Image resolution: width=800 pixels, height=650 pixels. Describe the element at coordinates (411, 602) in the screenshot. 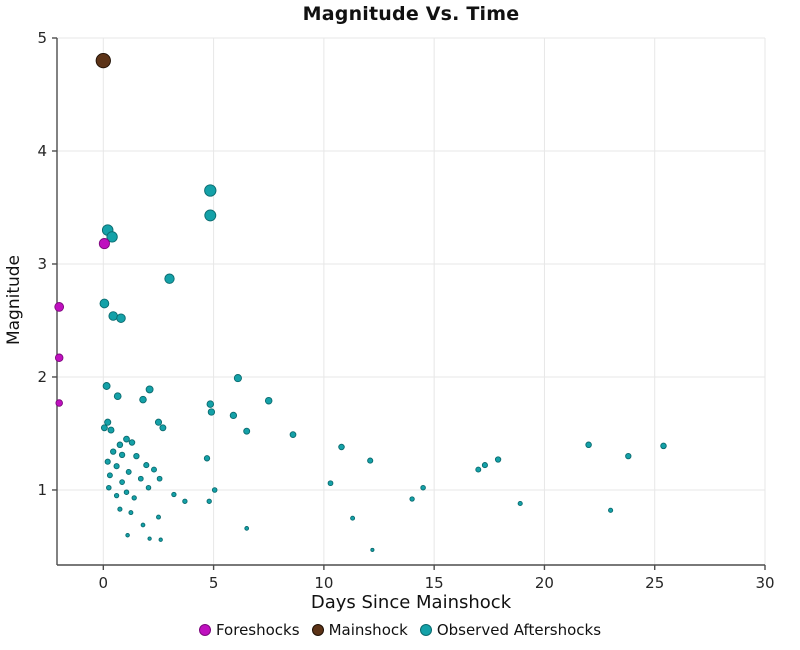

I see `x-axis-label: Days Since Mainshock` at that location.